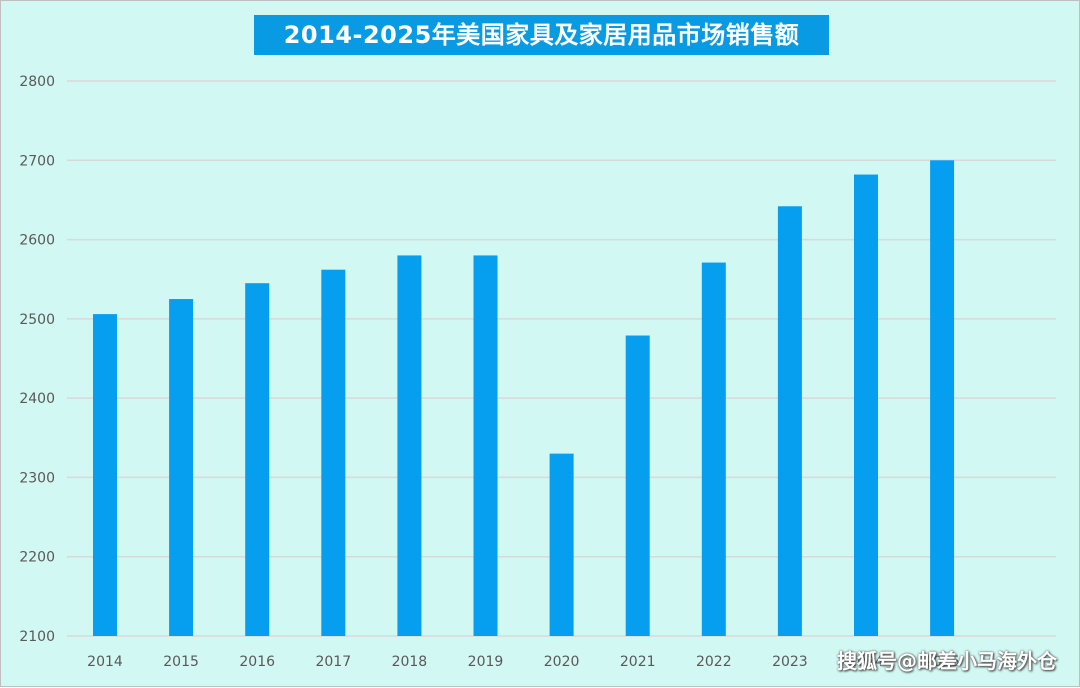 This screenshot has width=1080, height=688. Describe the element at coordinates (866, 405) in the screenshot. I see `bar-2024` at that location.